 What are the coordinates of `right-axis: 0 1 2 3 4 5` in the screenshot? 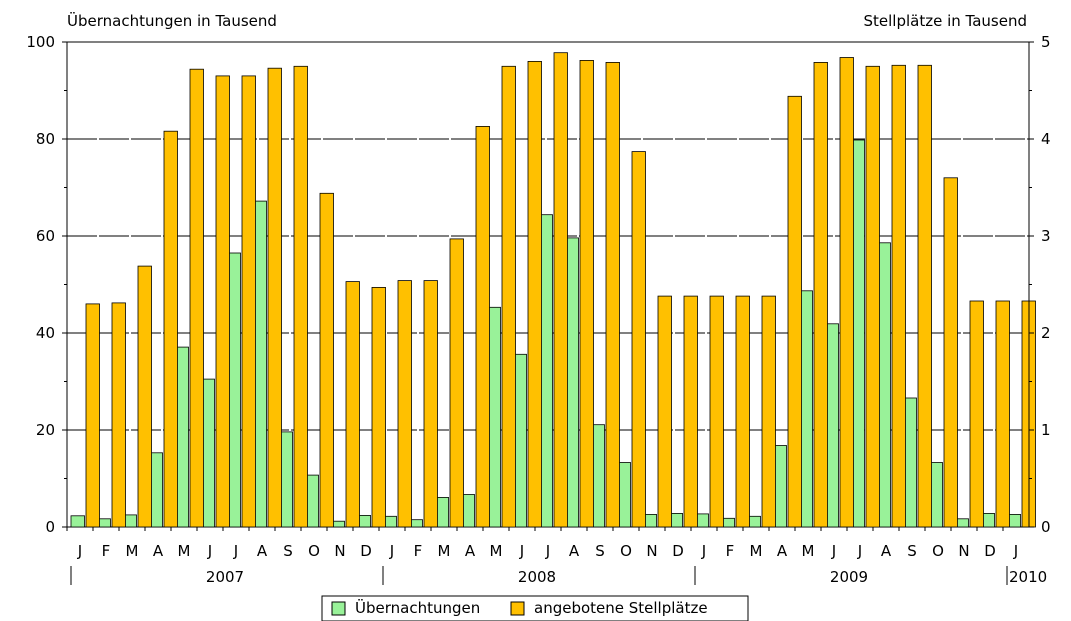 It's located at (1039, 284).